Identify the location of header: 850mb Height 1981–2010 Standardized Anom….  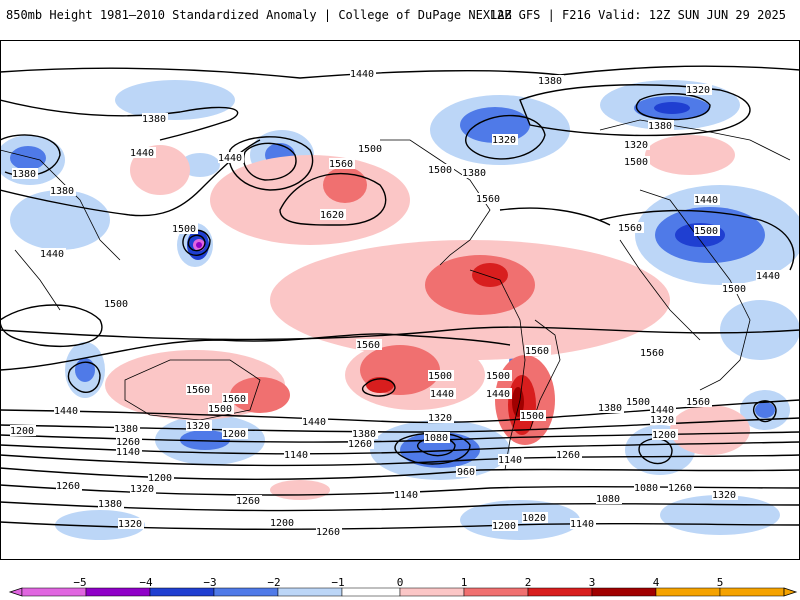
(400, 15).